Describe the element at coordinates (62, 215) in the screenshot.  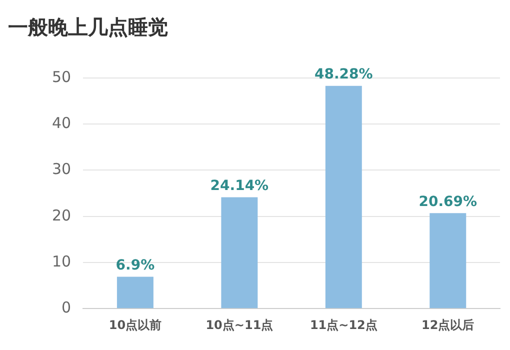
I see `y-tick-label: 20` at that location.